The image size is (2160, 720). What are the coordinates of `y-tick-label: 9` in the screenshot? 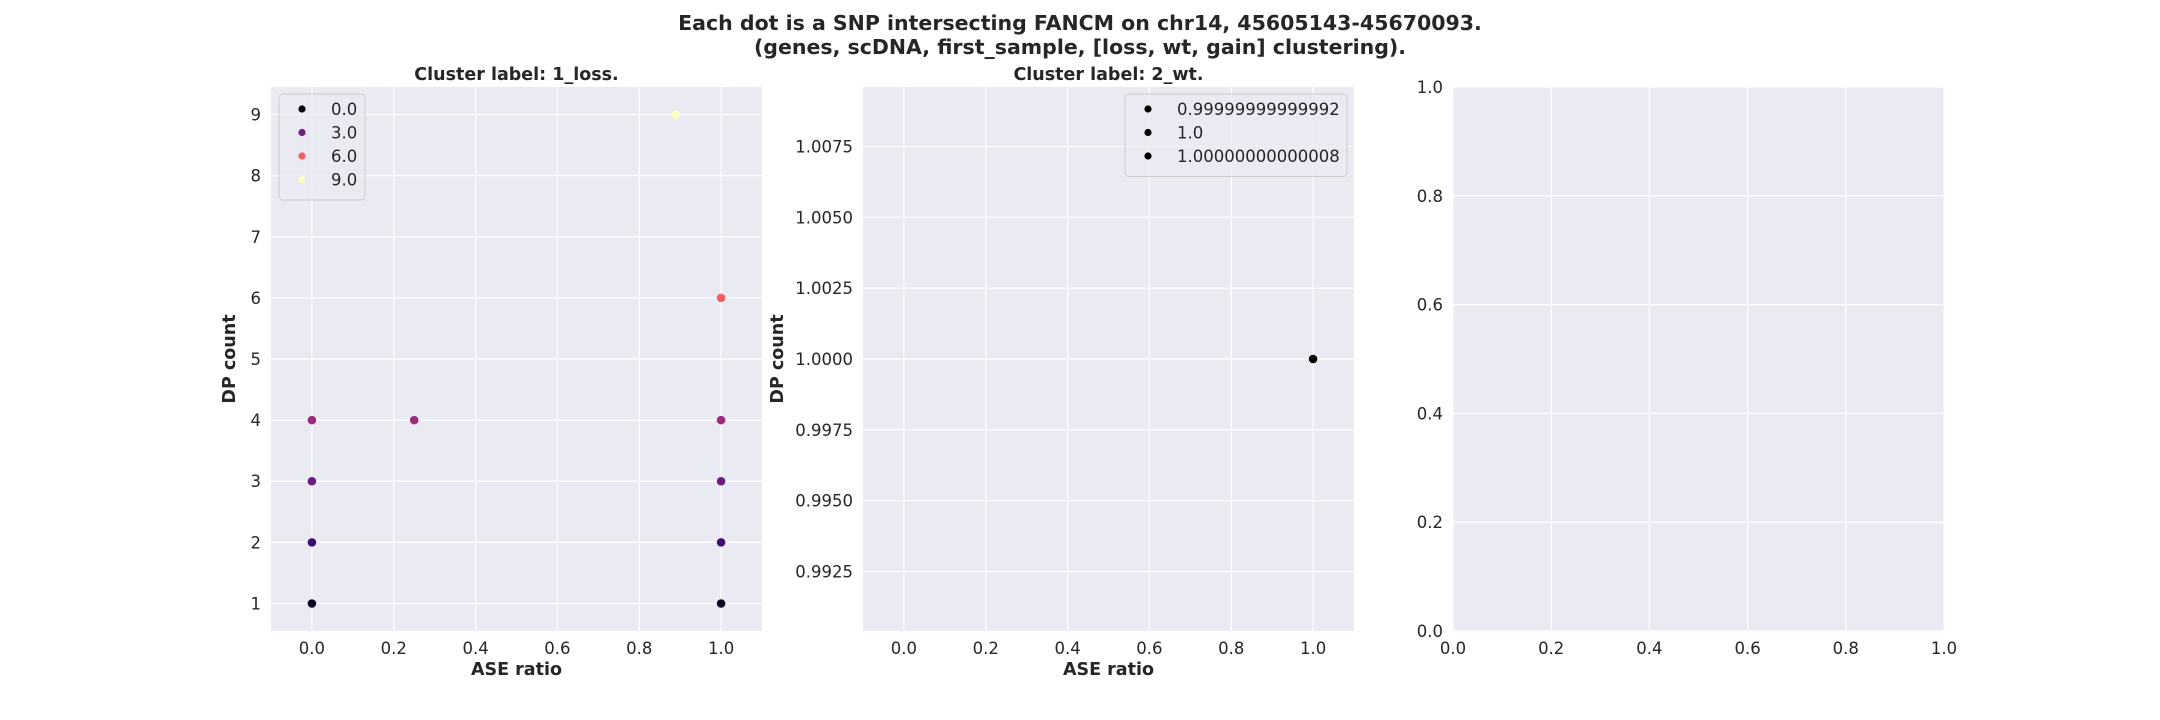 It's located at (256, 115).